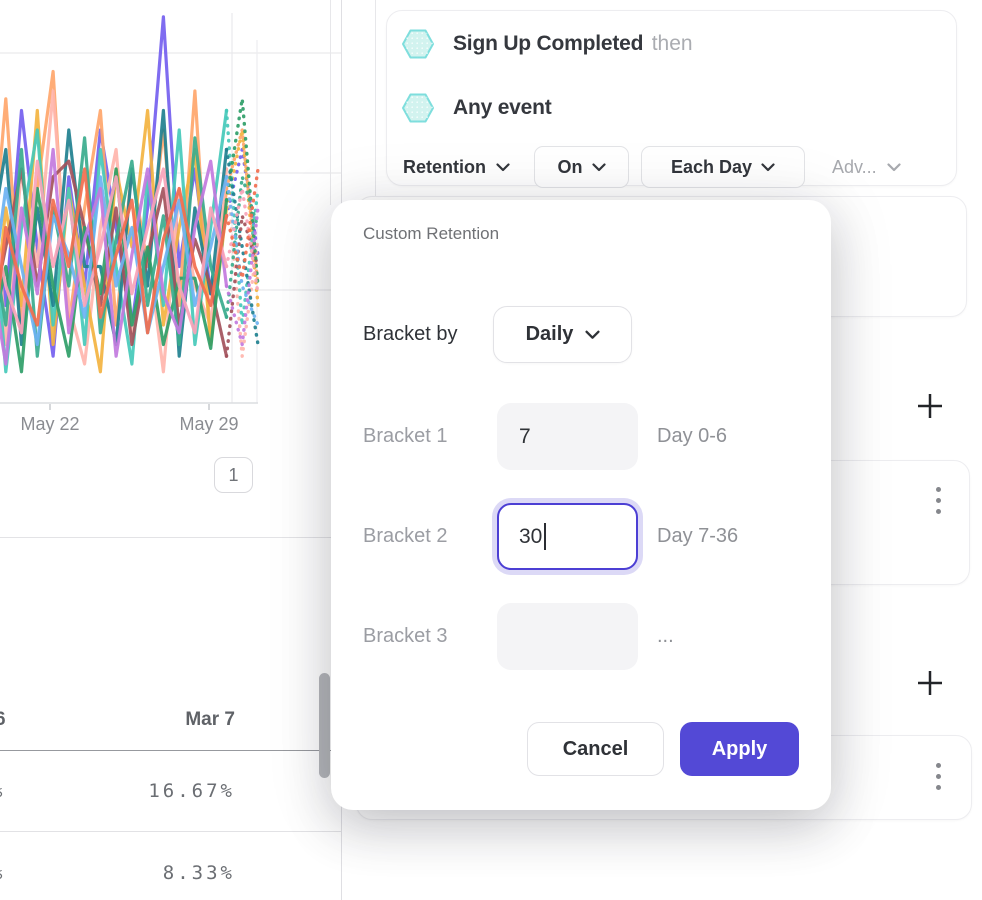 This screenshot has height=900, width=982. What do you see at coordinates (405, 436) in the screenshot?
I see `bracket-1-label: Bracket 1` at bounding box center [405, 436].